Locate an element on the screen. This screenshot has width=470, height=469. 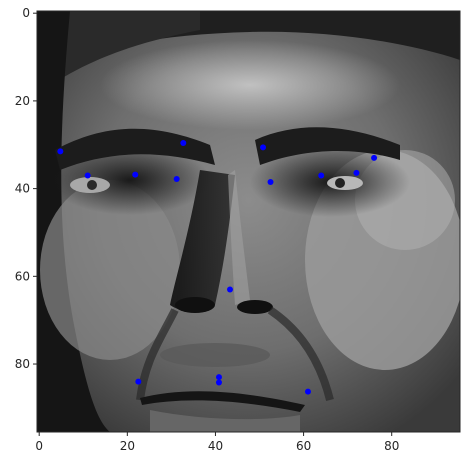
x-axis-ticks: 0 20 40 60 80 is located at coordinates (217, 442).